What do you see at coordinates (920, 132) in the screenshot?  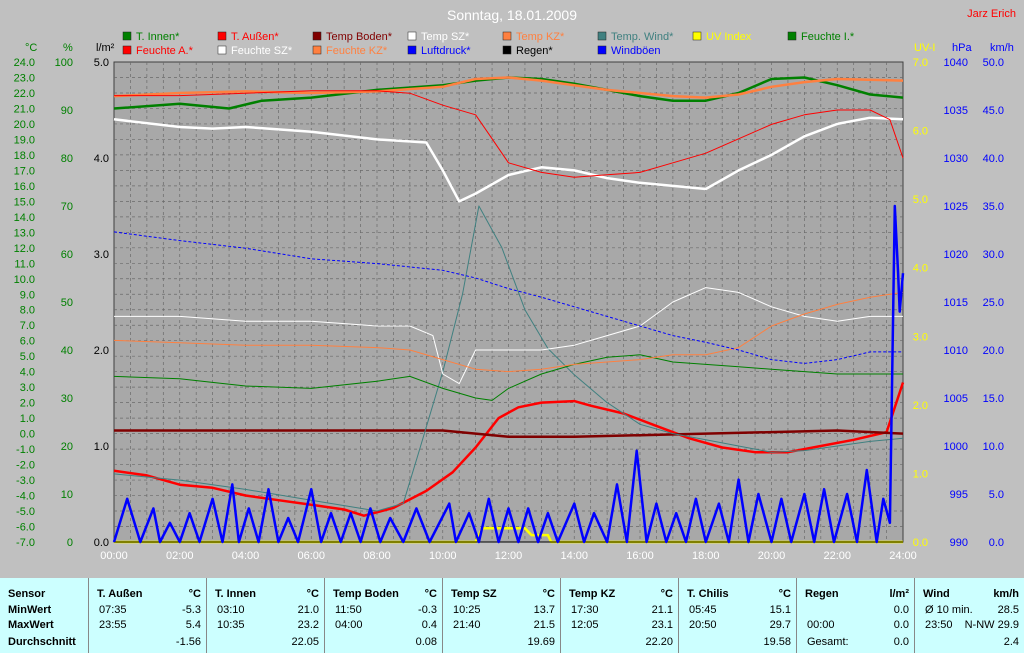 I see `tick-label-uv: 6.0` at bounding box center [920, 132].